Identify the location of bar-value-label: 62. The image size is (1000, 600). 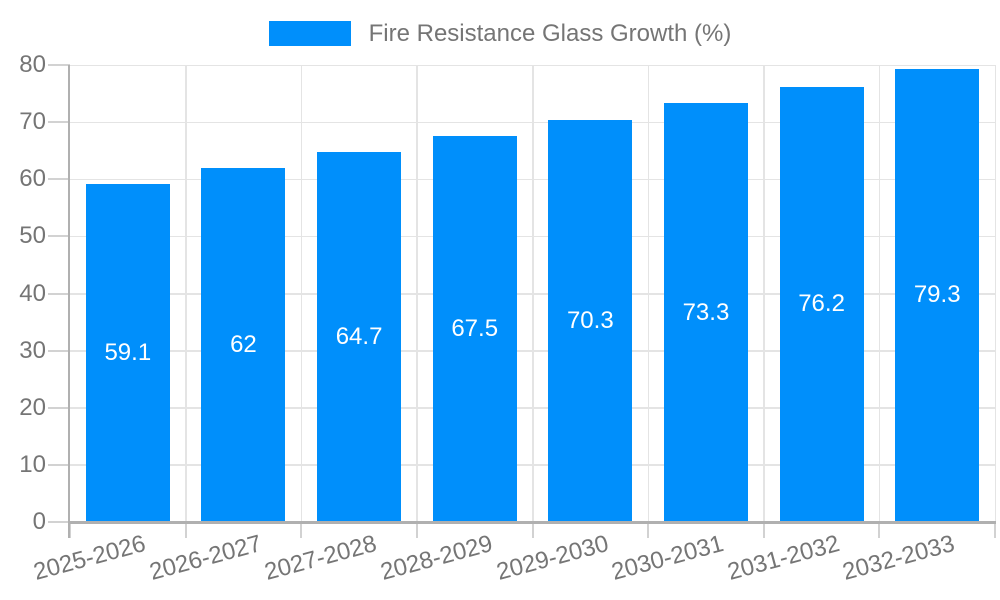
(243, 344).